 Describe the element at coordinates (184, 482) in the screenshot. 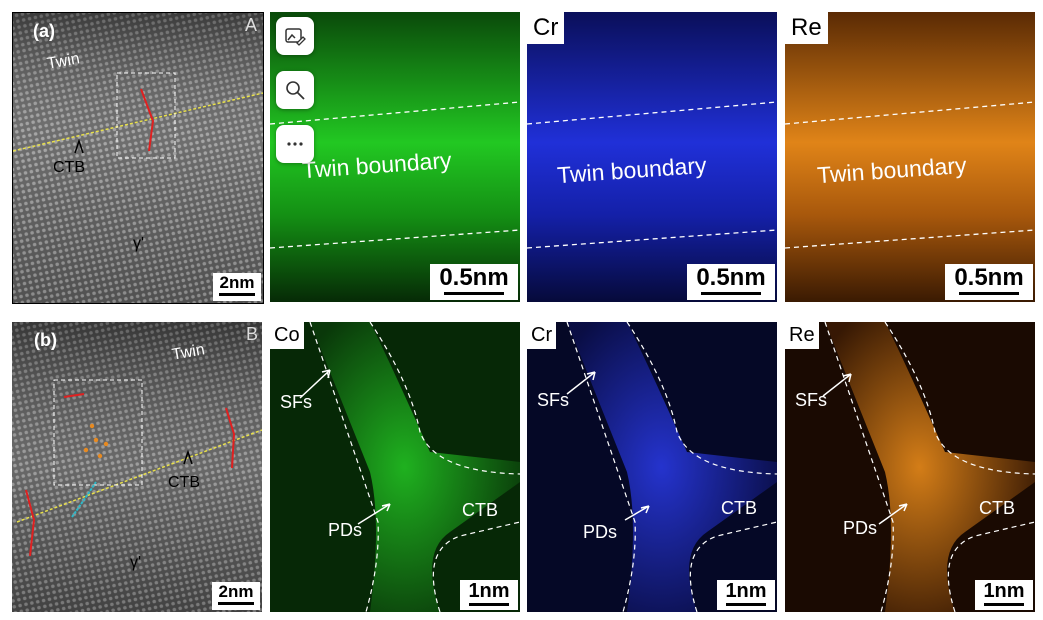

I see `ctb-label-b: CTB` at that location.